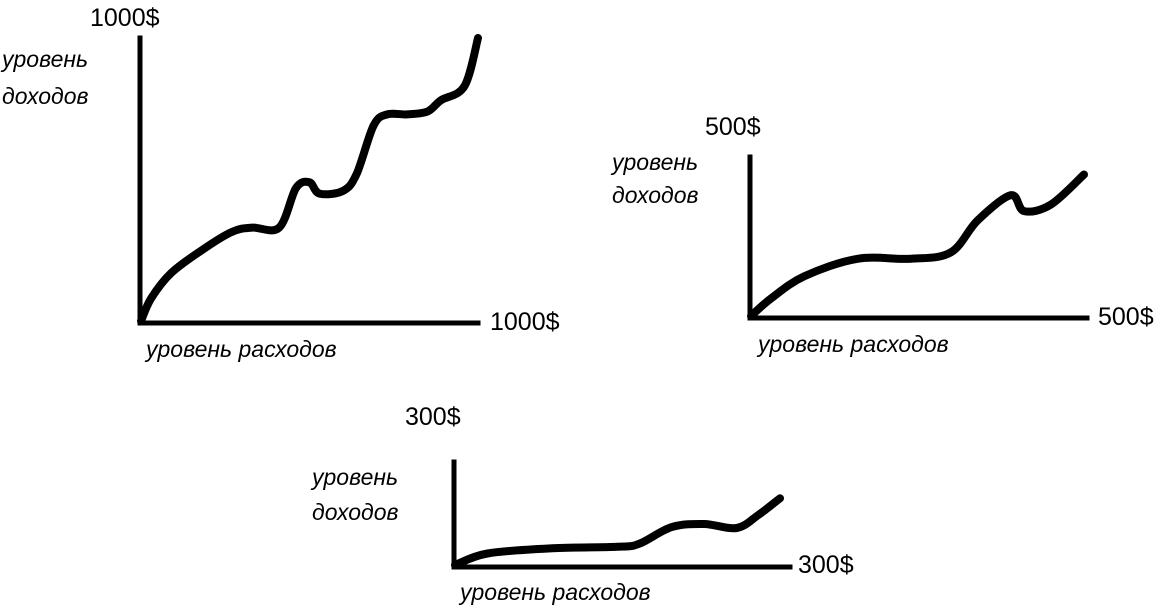 Image resolution: width=1166 pixels, height=610 pixels. I want to click on chart-3-x-max-label: 300$, so click(826, 565).